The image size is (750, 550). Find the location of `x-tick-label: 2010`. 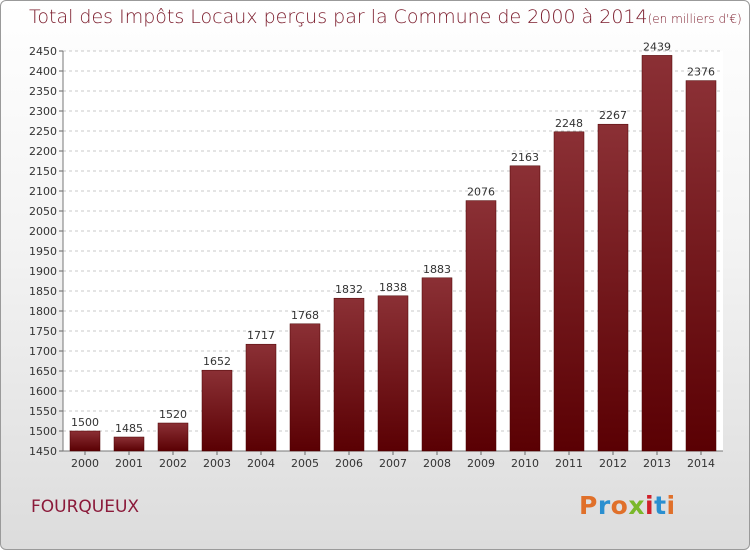

x-tick-label: 2010 is located at coordinates (525, 463).